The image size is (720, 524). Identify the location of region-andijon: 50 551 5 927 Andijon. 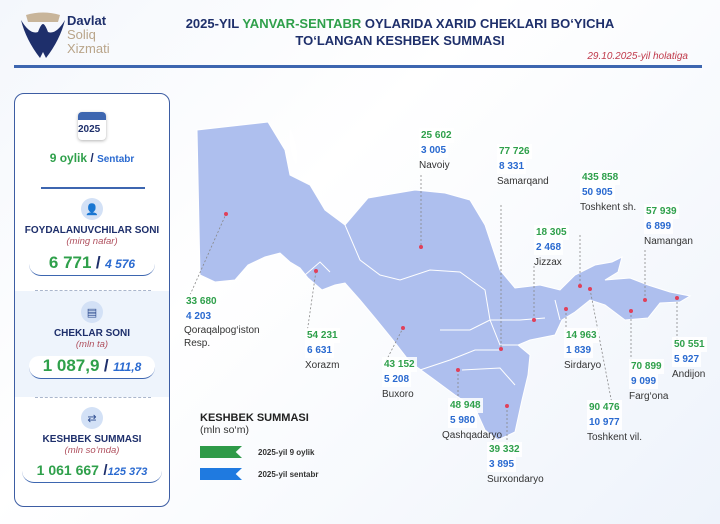
(689, 359).